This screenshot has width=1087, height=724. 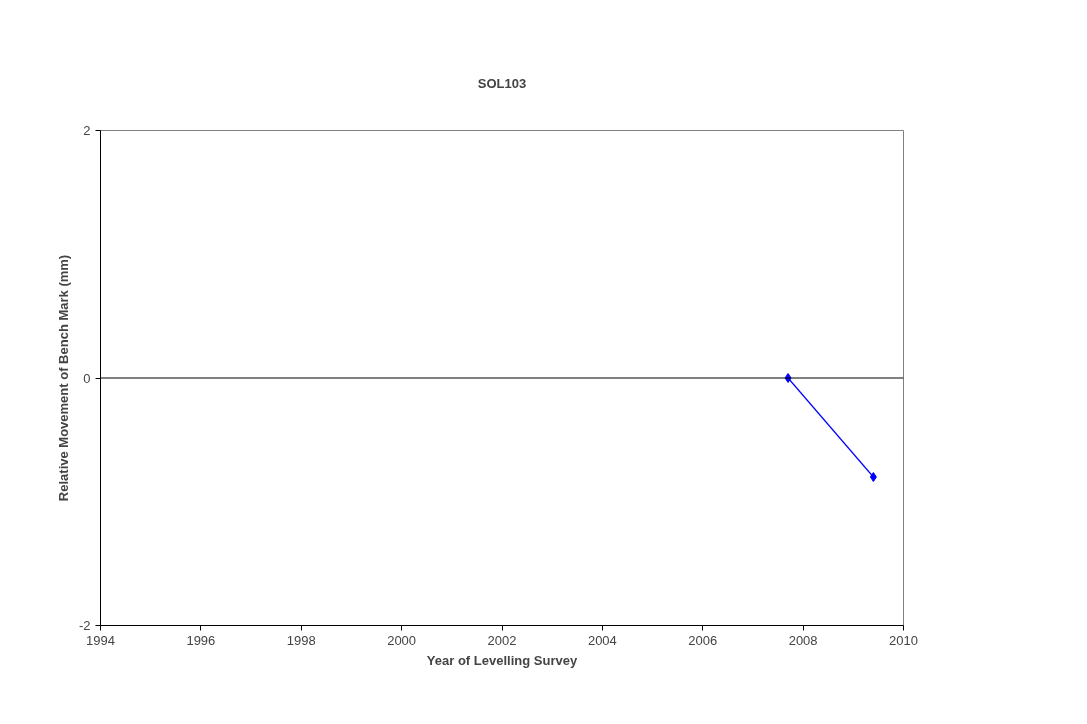 I want to click on x-tick-label: 2000, so click(x=402, y=640).